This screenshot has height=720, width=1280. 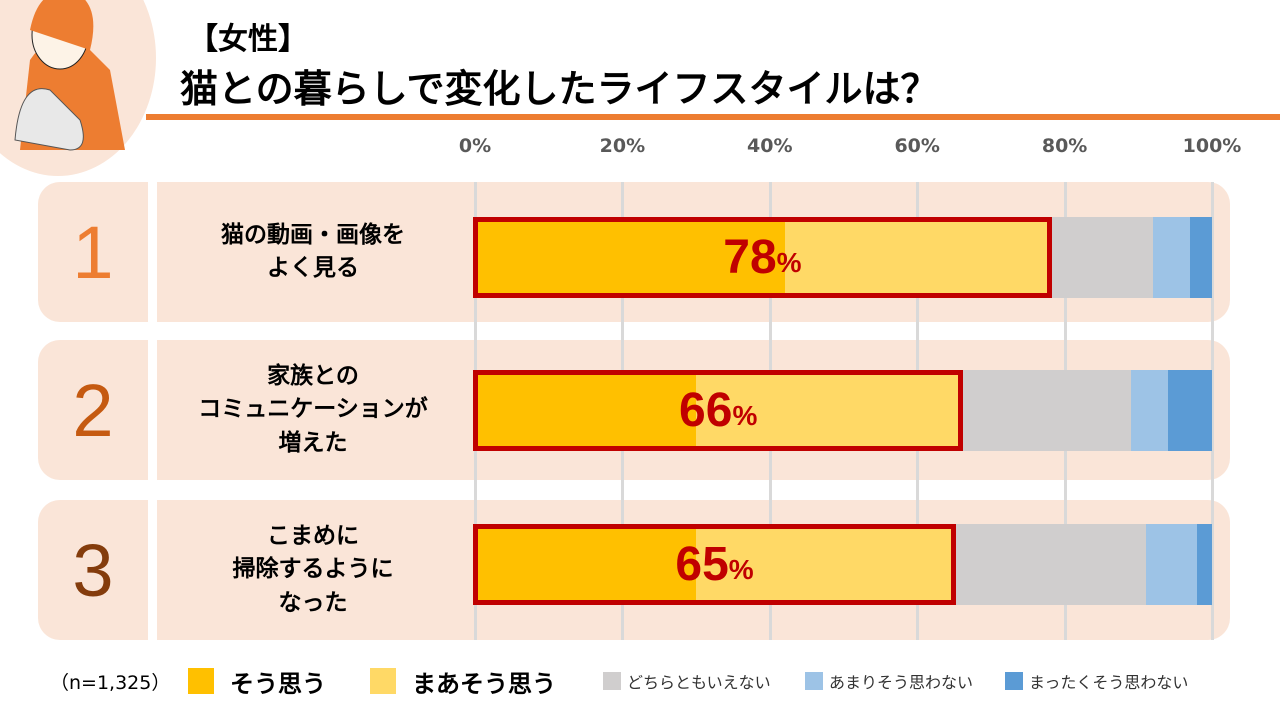 I want to click on gridline, so click(x=1212, y=411).